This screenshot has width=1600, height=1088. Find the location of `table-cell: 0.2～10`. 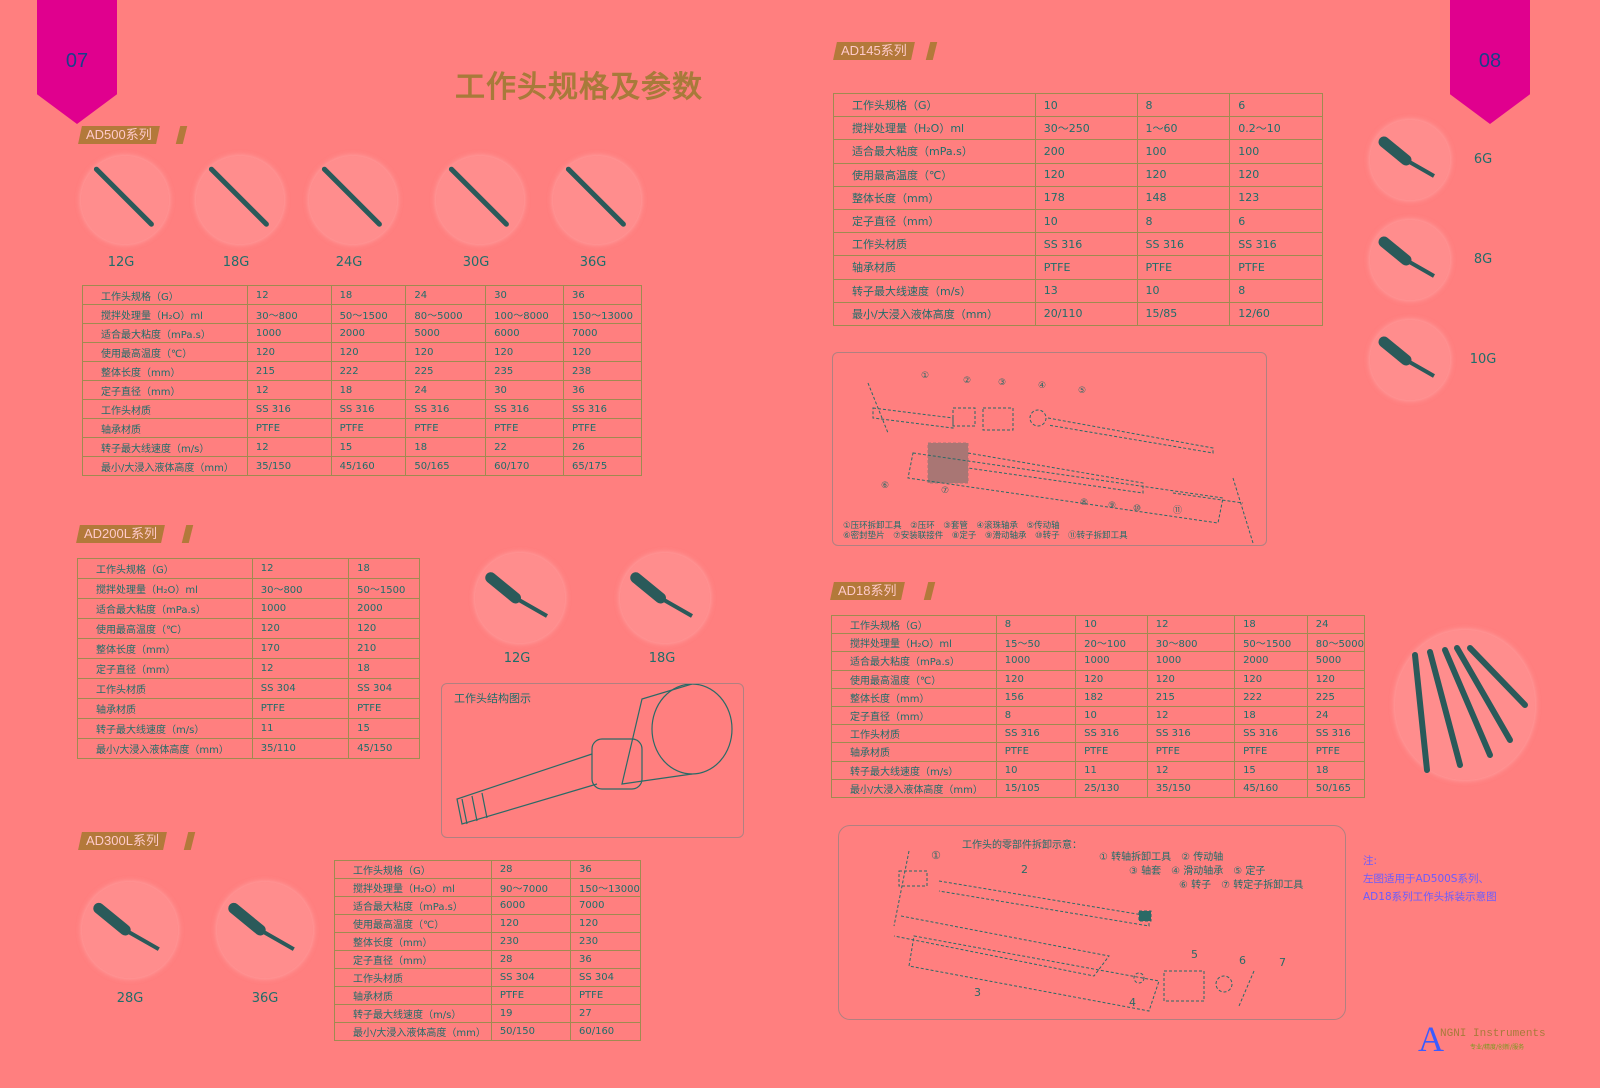

table-cell: 0.2～10 is located at coordinates (1276, 128).